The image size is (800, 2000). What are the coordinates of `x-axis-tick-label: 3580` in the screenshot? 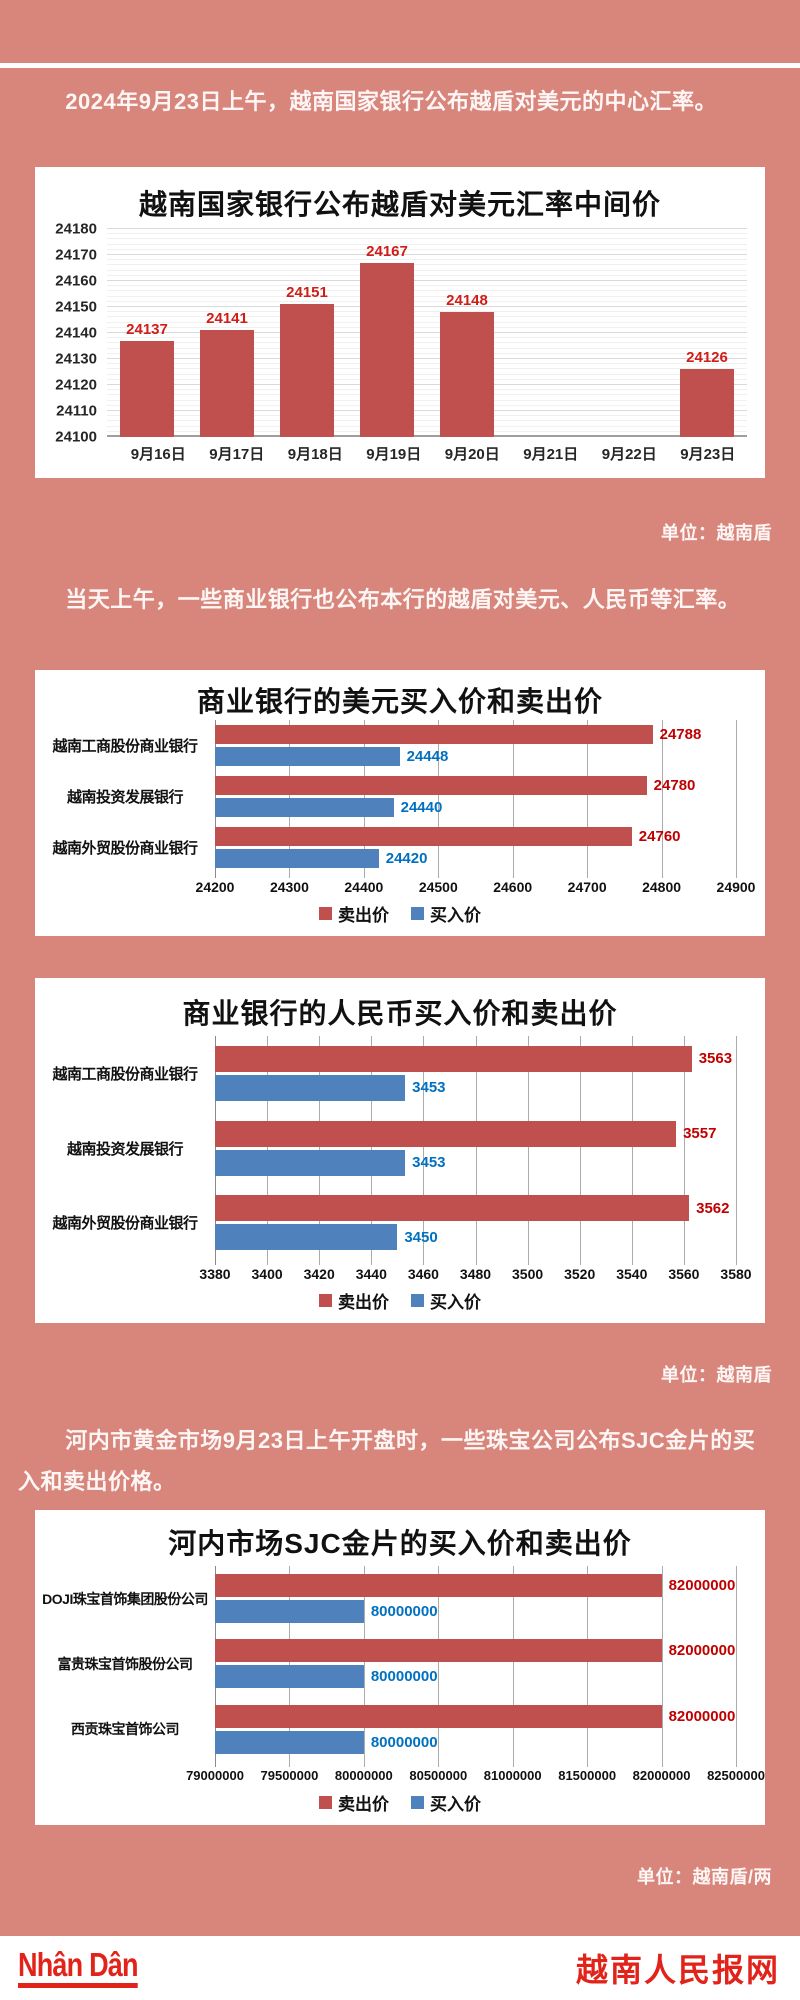 It's located at (736, 1274).